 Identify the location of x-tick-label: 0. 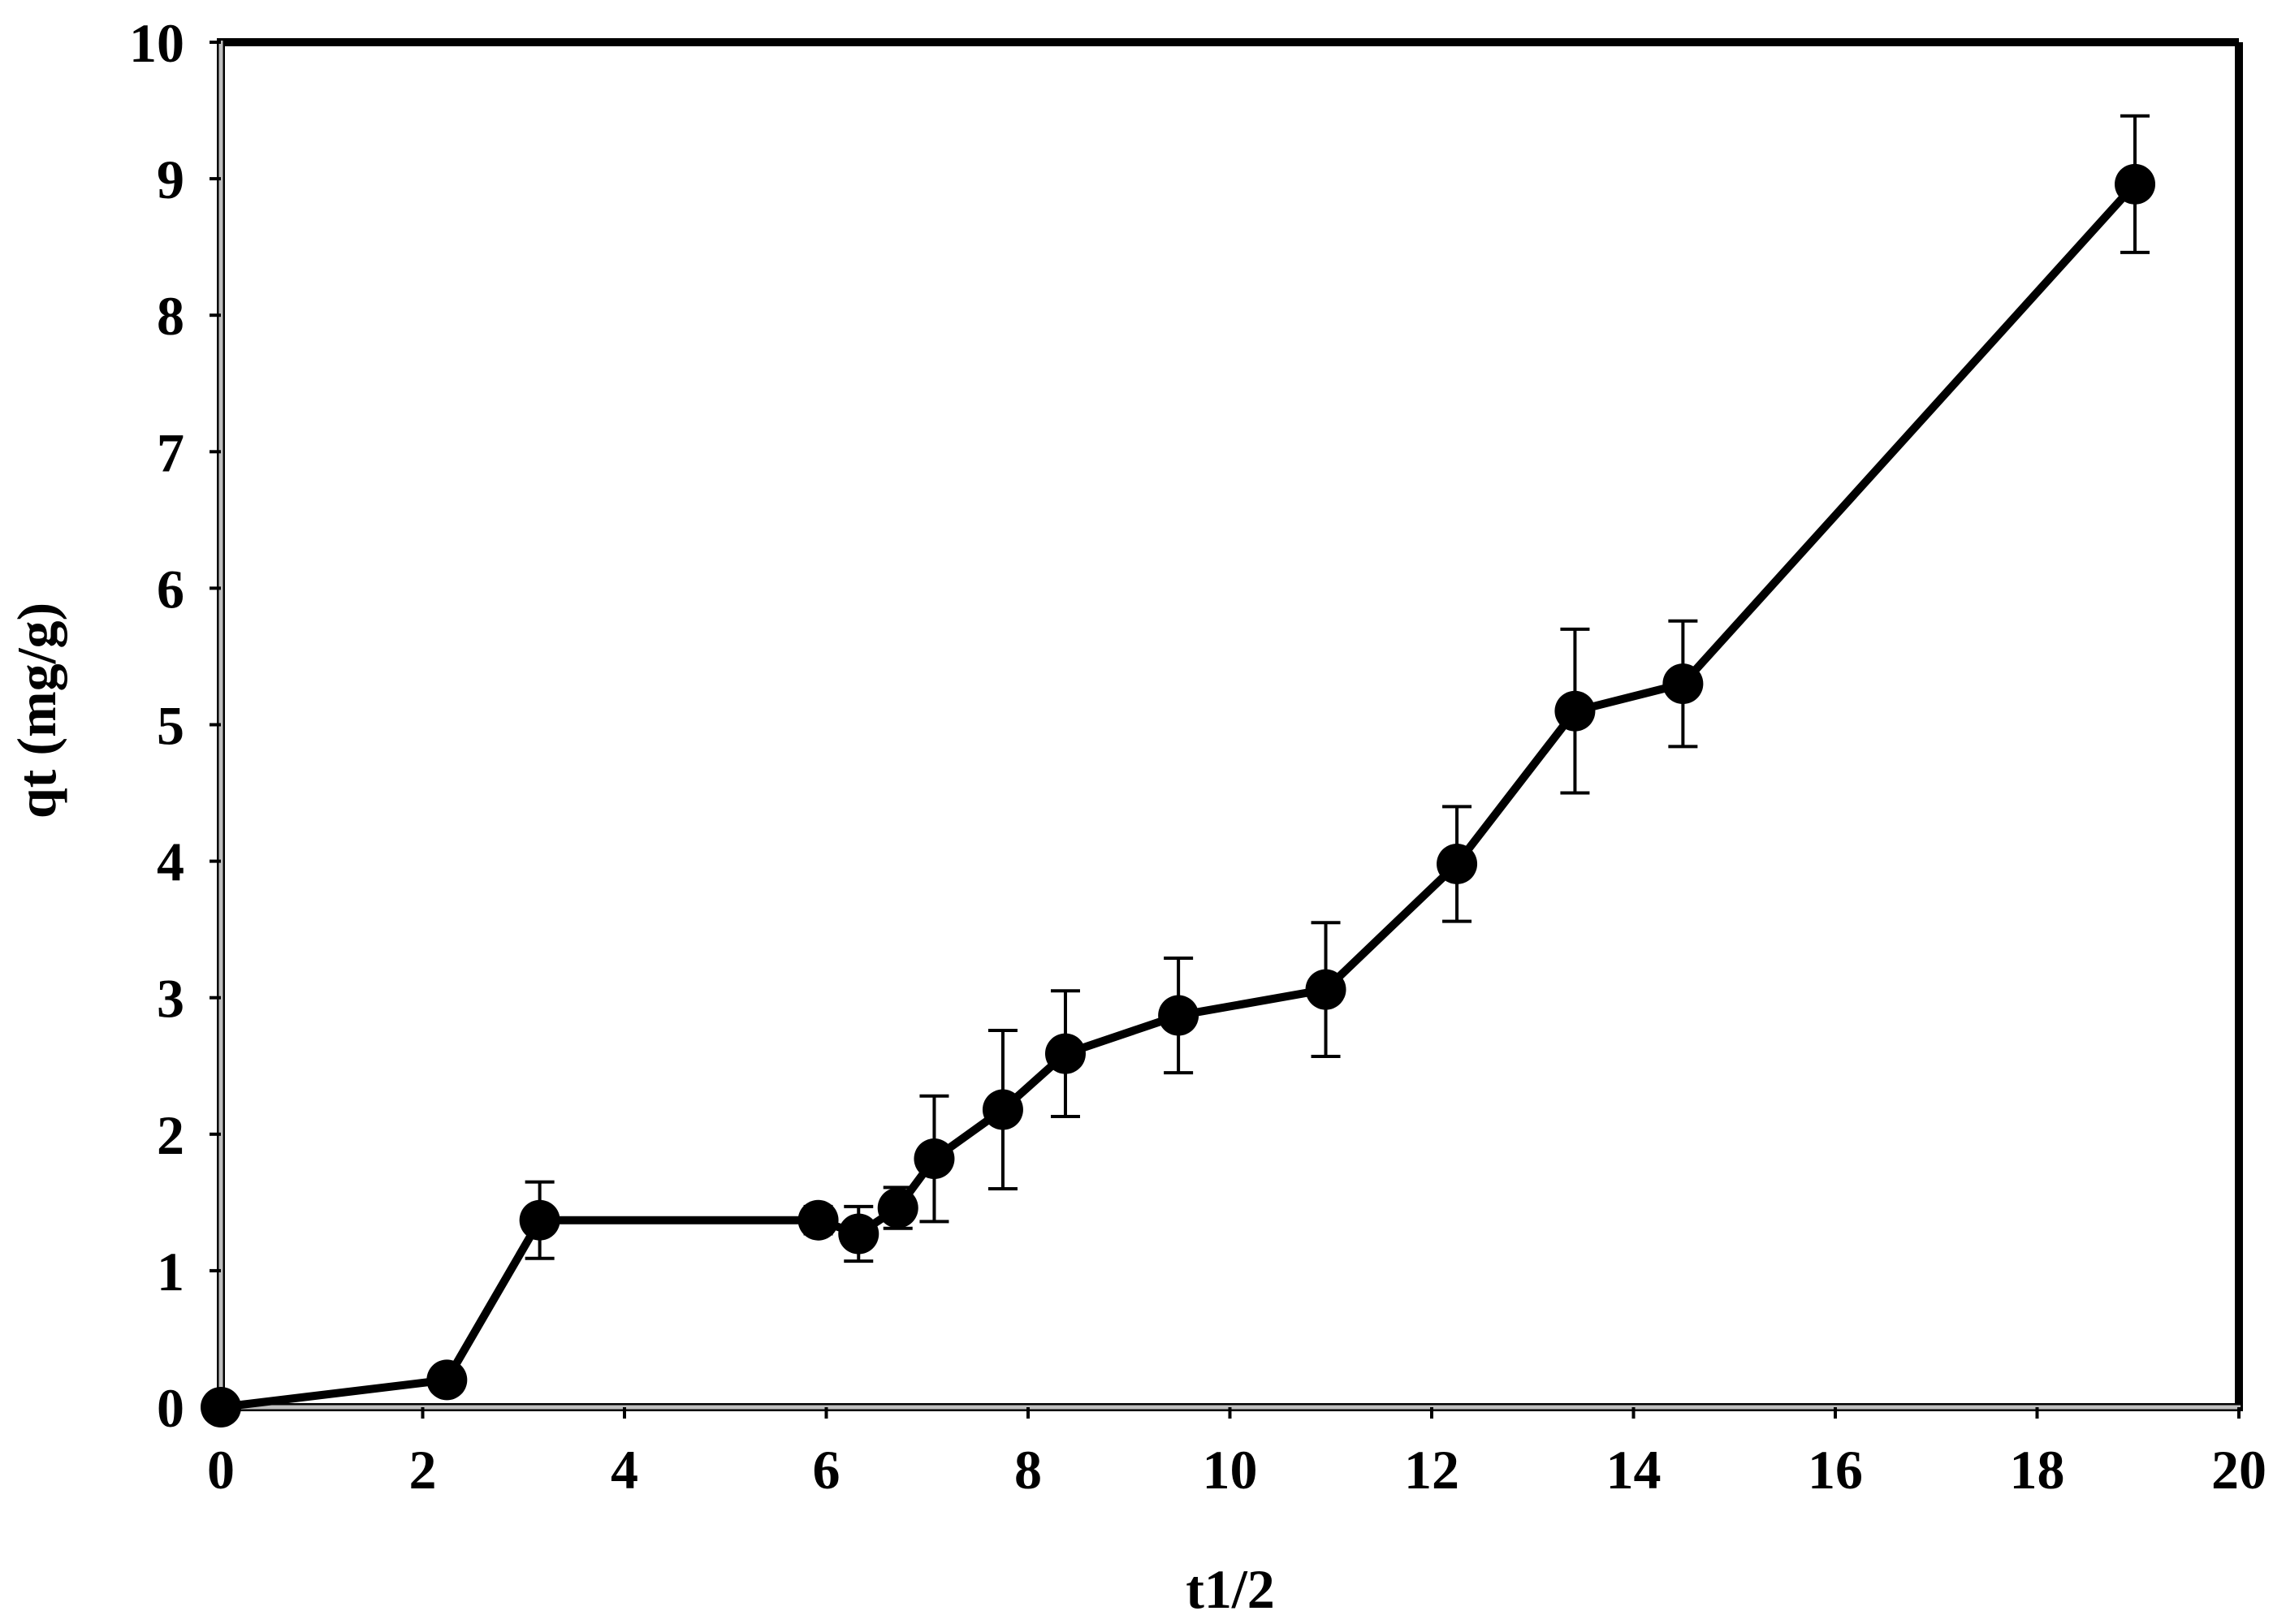
(221, 1470).